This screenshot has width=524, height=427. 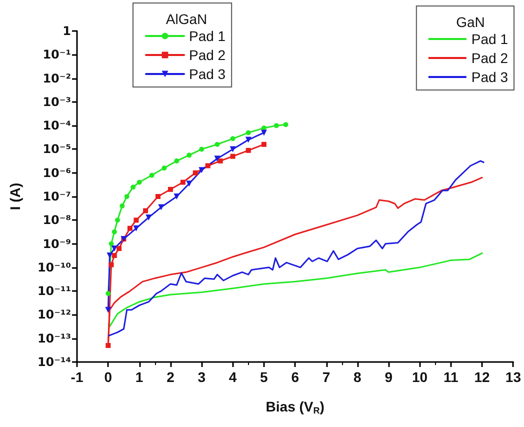 What do you see at coordinates (54, 267) in the screenshot?
I see `y-tick-label: 10⁻¹⁰` at bounding box center [54, 267].